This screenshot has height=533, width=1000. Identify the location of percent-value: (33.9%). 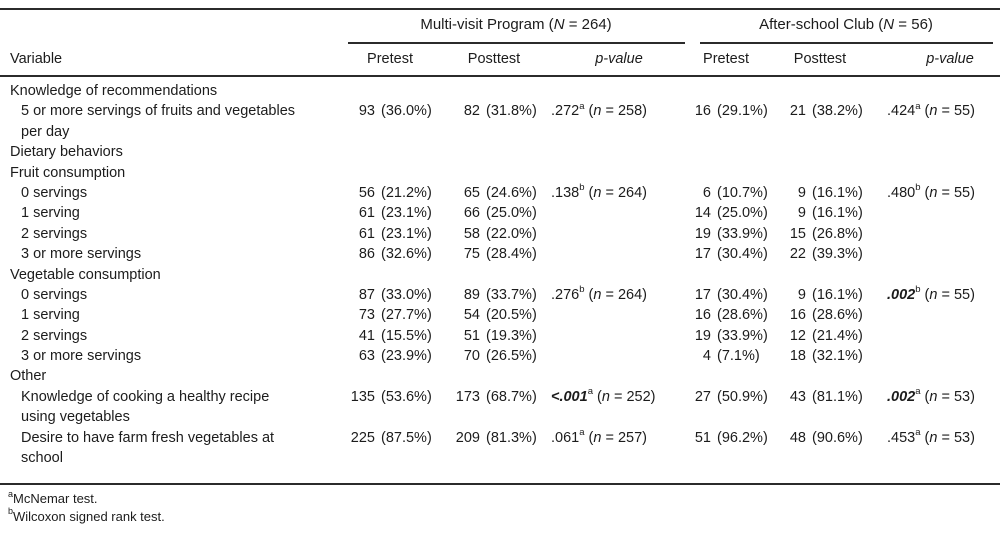
(742, 233).